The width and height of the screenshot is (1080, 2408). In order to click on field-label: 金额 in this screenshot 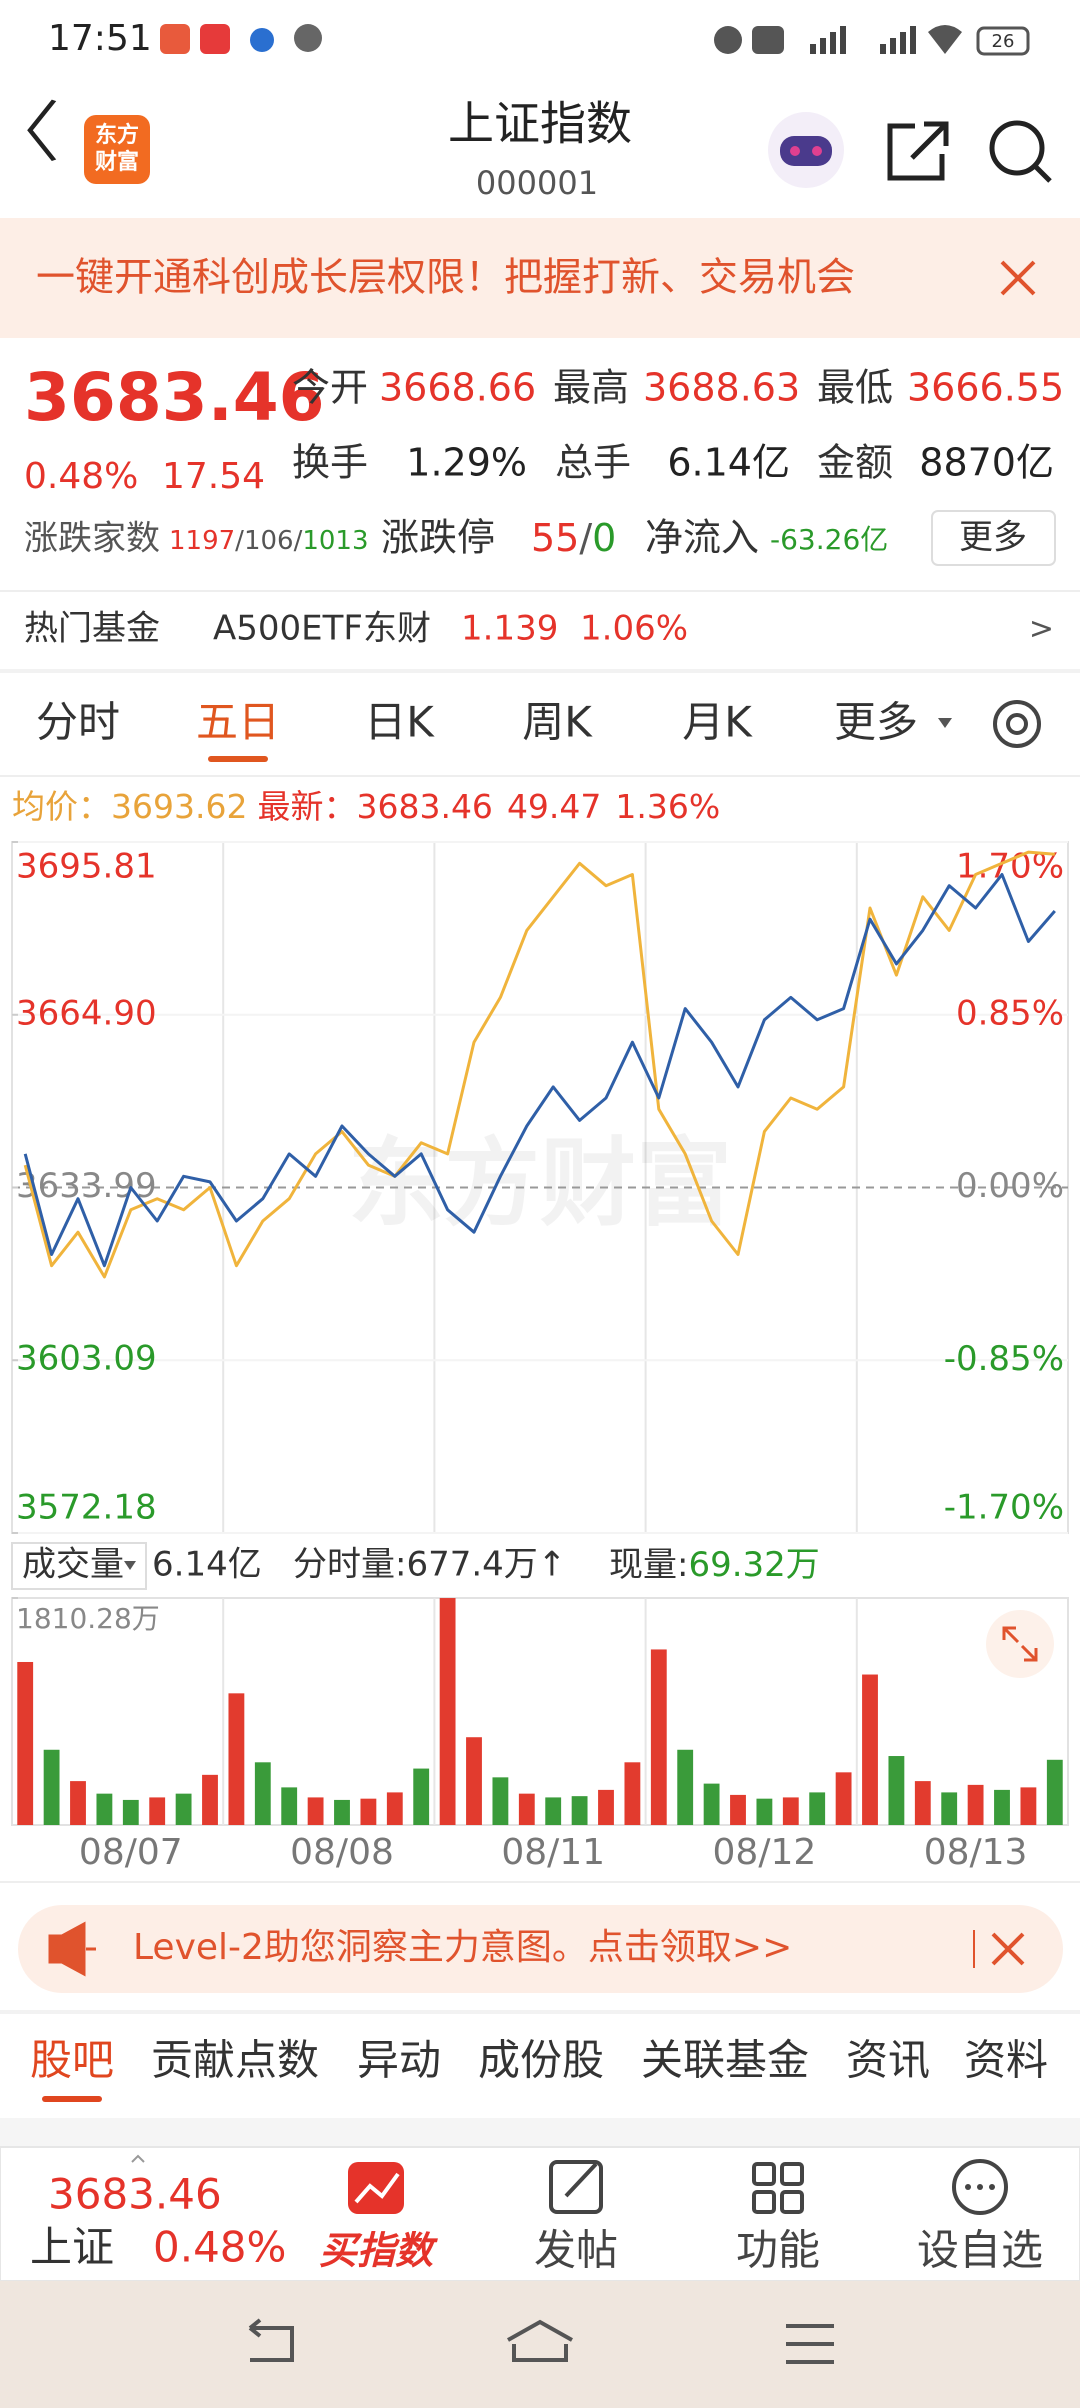, I will do `click(855, 463)`.